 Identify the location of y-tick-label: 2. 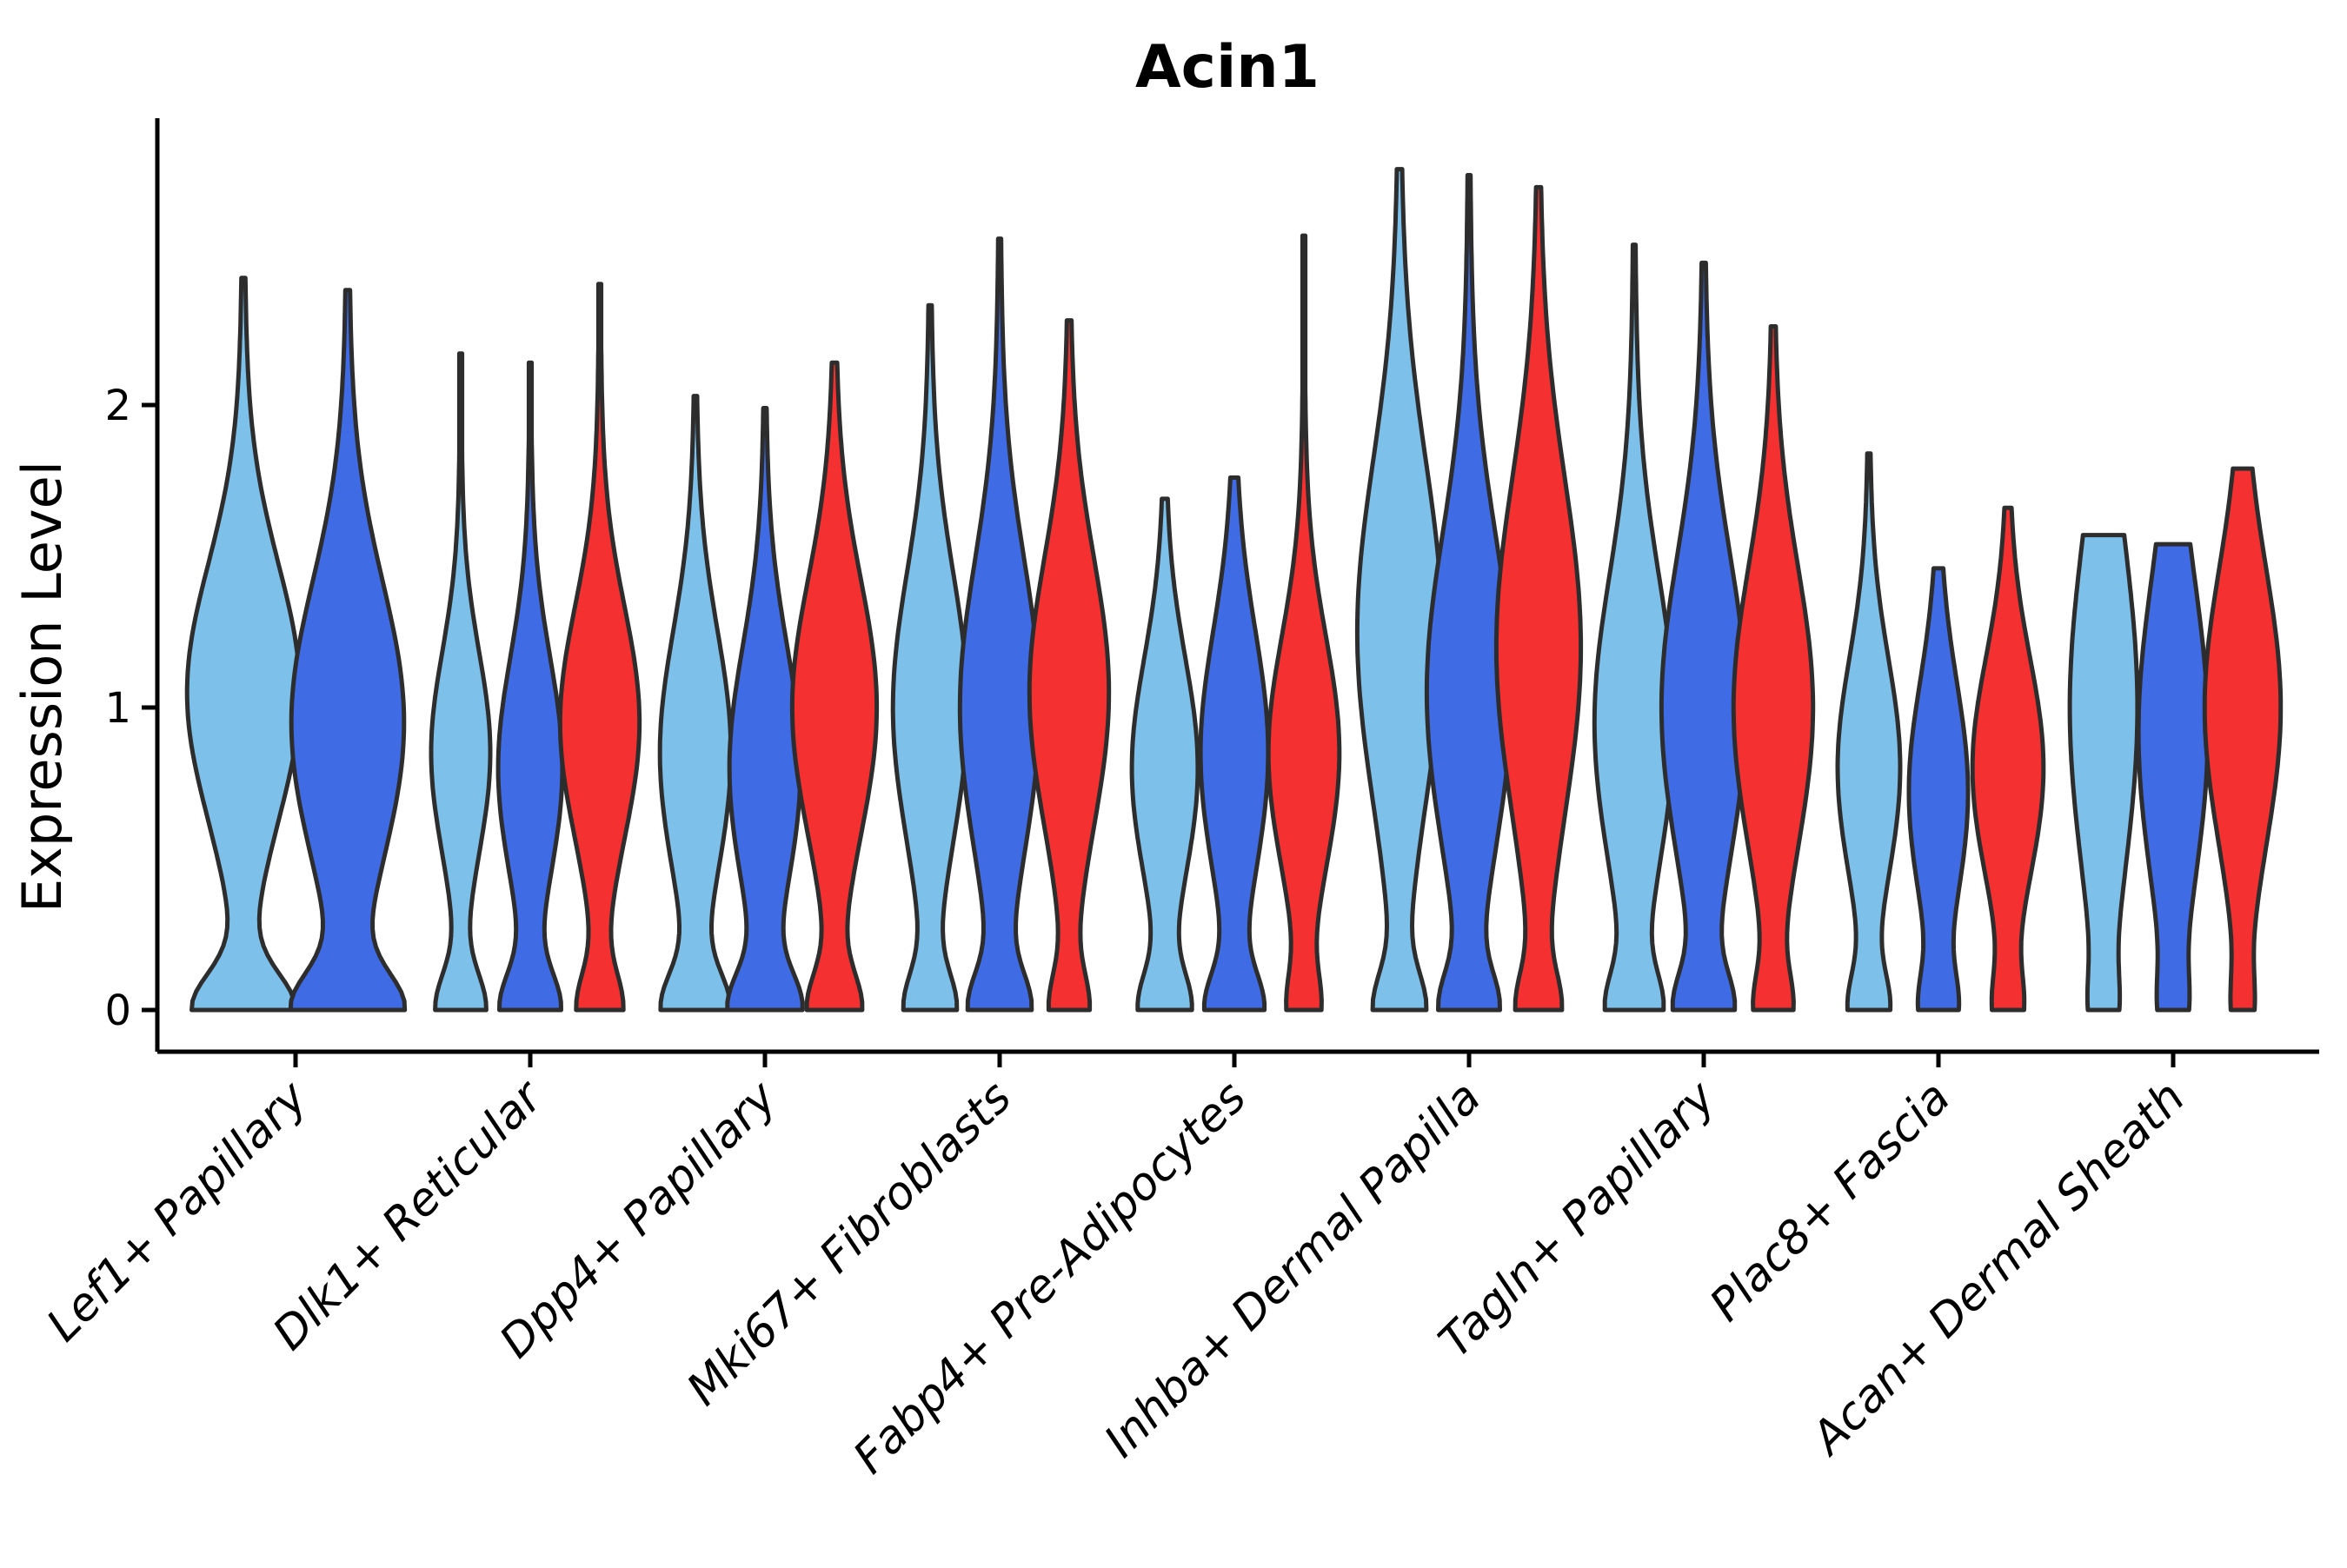
(117, 406).